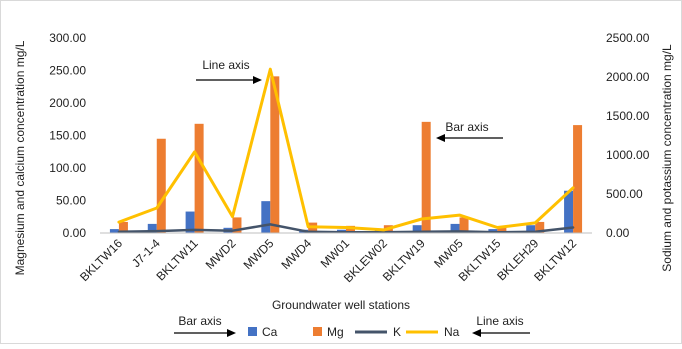  Describe the element at coordinates (317, 331) in the screenshot. I see `legend-swatch-mg` at that location.